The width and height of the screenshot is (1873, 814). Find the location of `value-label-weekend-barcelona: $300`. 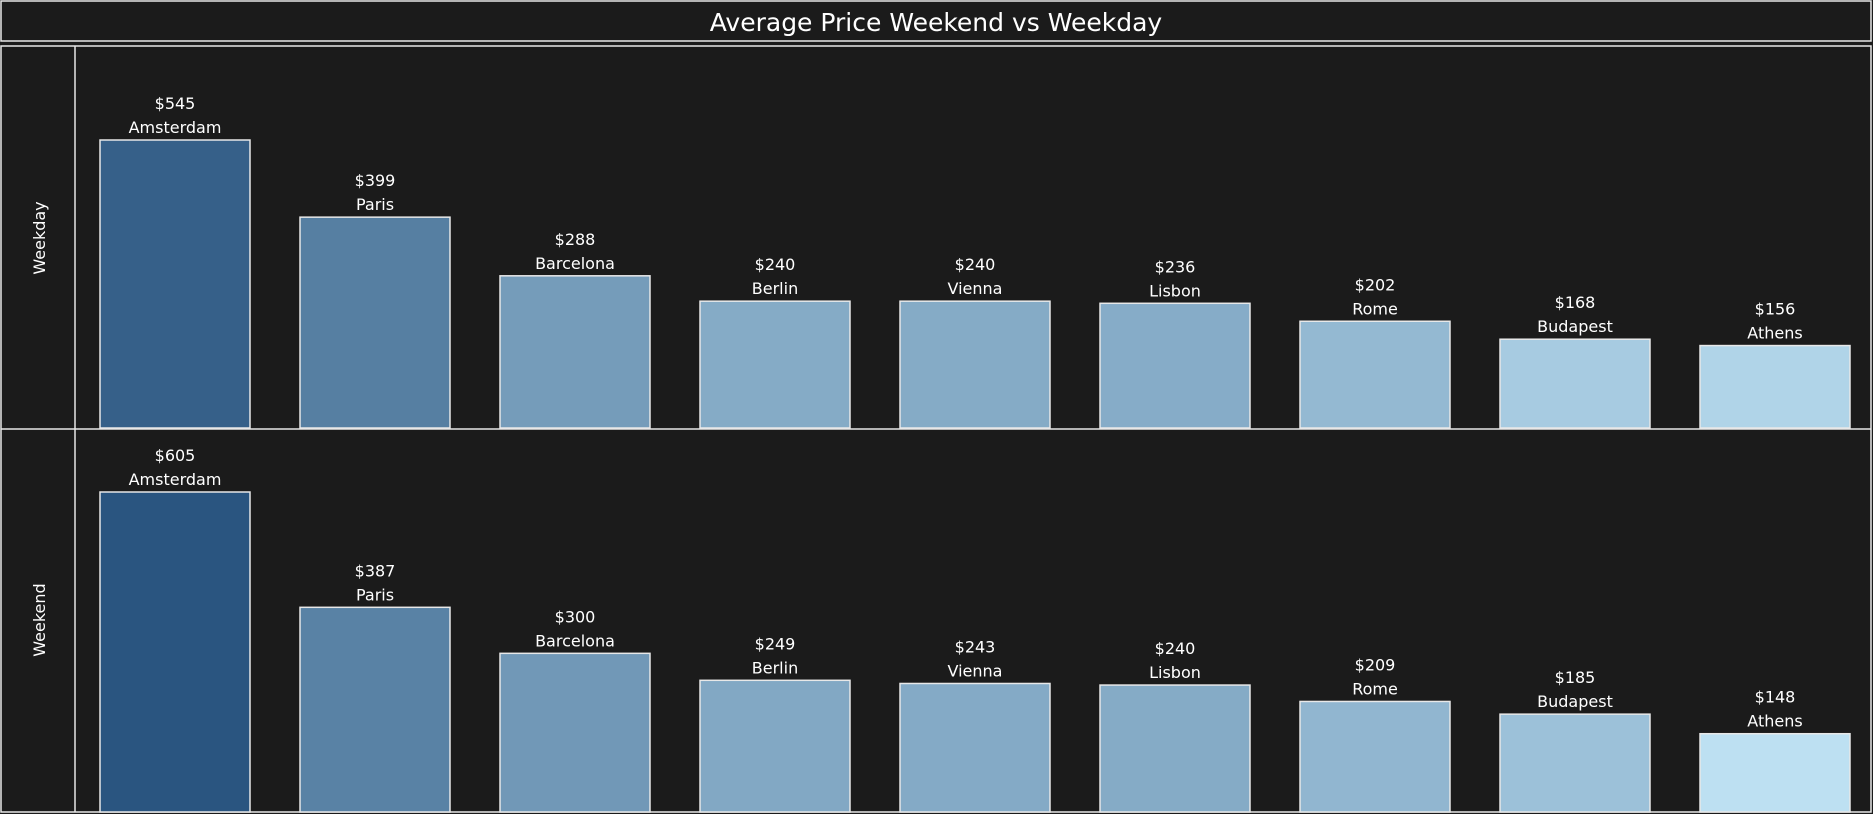

value-label-weekend-barcelona: $300 is located at coordinates (575, 616).